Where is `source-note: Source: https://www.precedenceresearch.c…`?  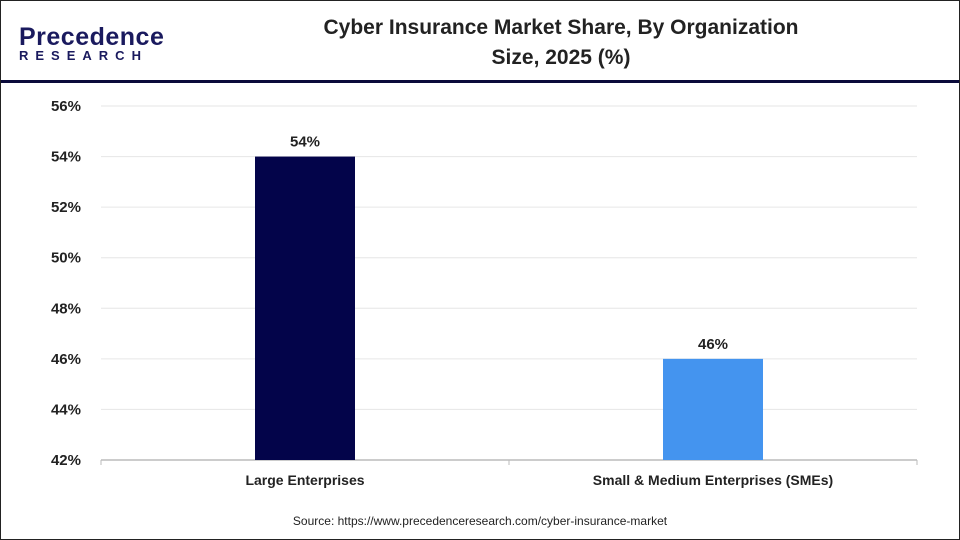 source-note: Source: https://www.precedenceresearch.c… is located at coordinates (480, 521).